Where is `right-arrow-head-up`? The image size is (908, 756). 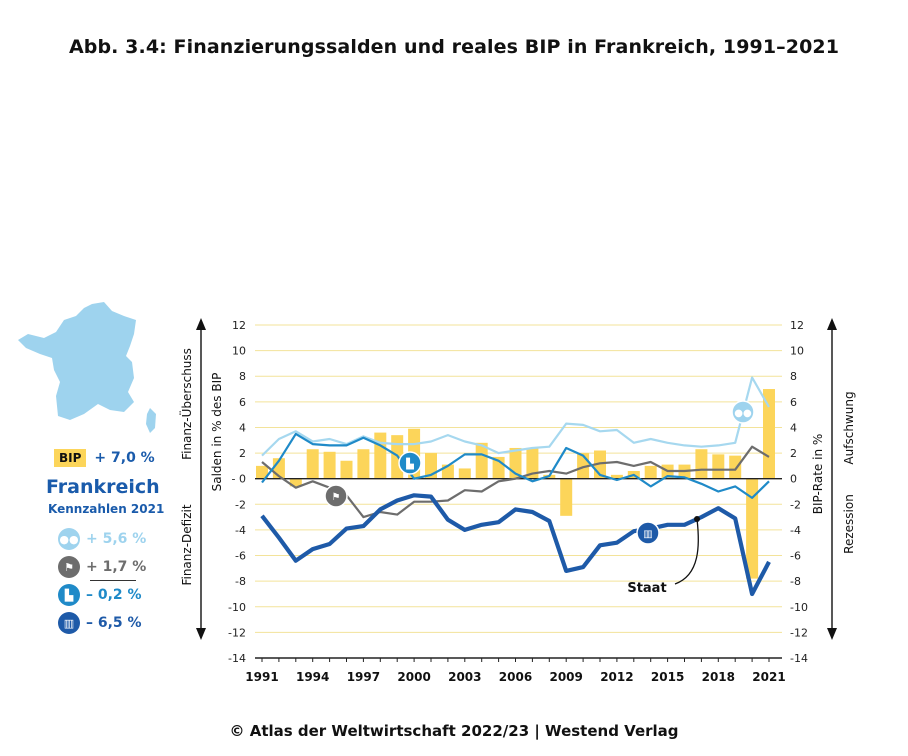 right-arrow-head-up is located at coordinates (832, 324).